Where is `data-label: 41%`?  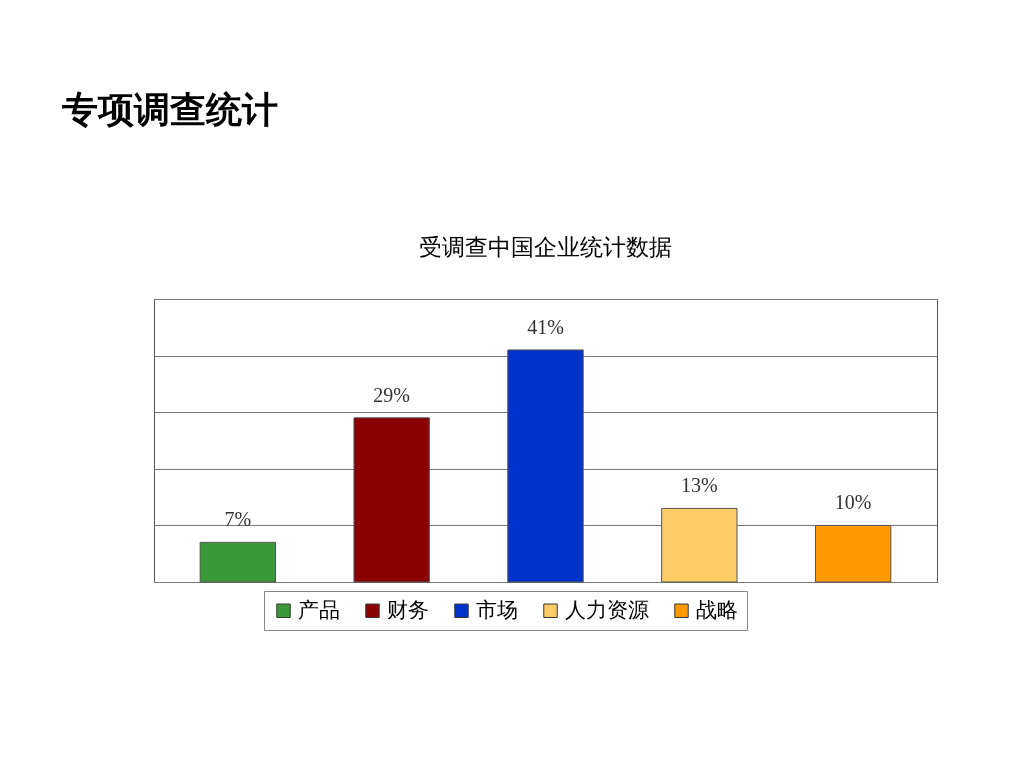
data-label: 41% is located at coordinates (545, 326).